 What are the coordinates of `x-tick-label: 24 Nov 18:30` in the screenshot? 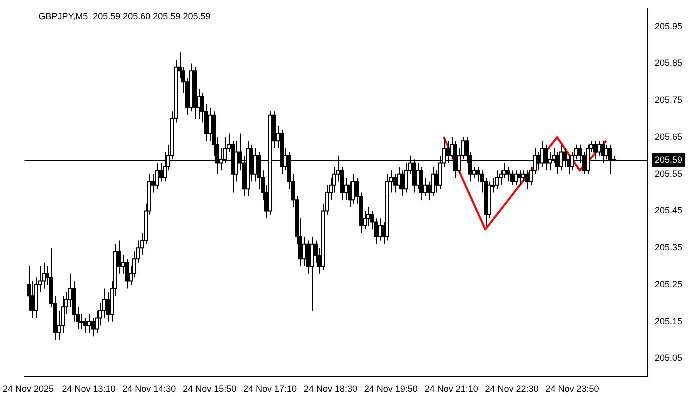 It's located at (331, 389).